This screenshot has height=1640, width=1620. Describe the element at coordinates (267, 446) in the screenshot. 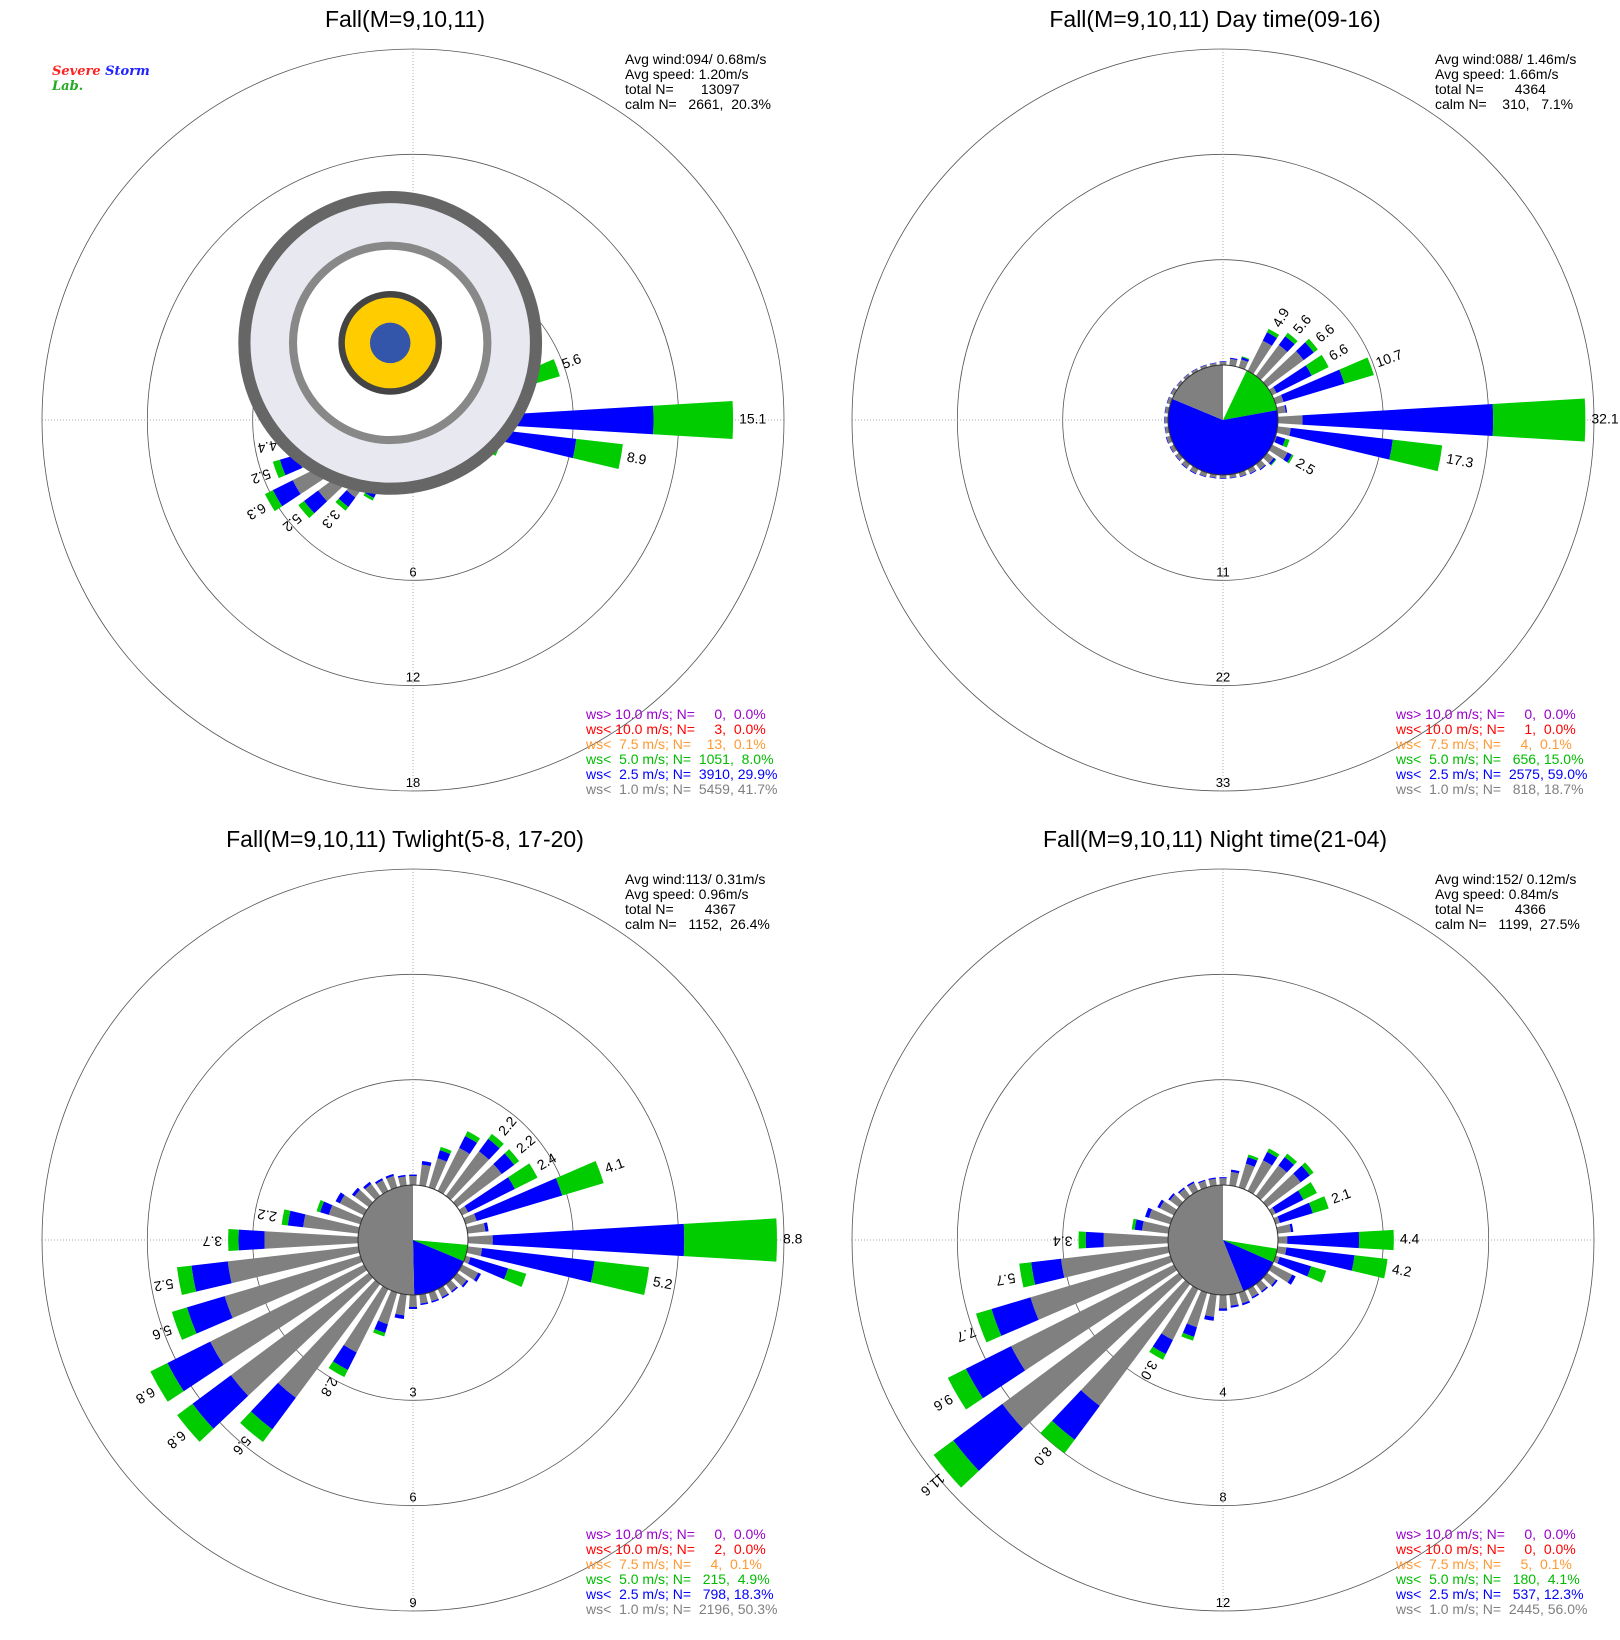

I see `spoke-value-label: 4.4` at that location.